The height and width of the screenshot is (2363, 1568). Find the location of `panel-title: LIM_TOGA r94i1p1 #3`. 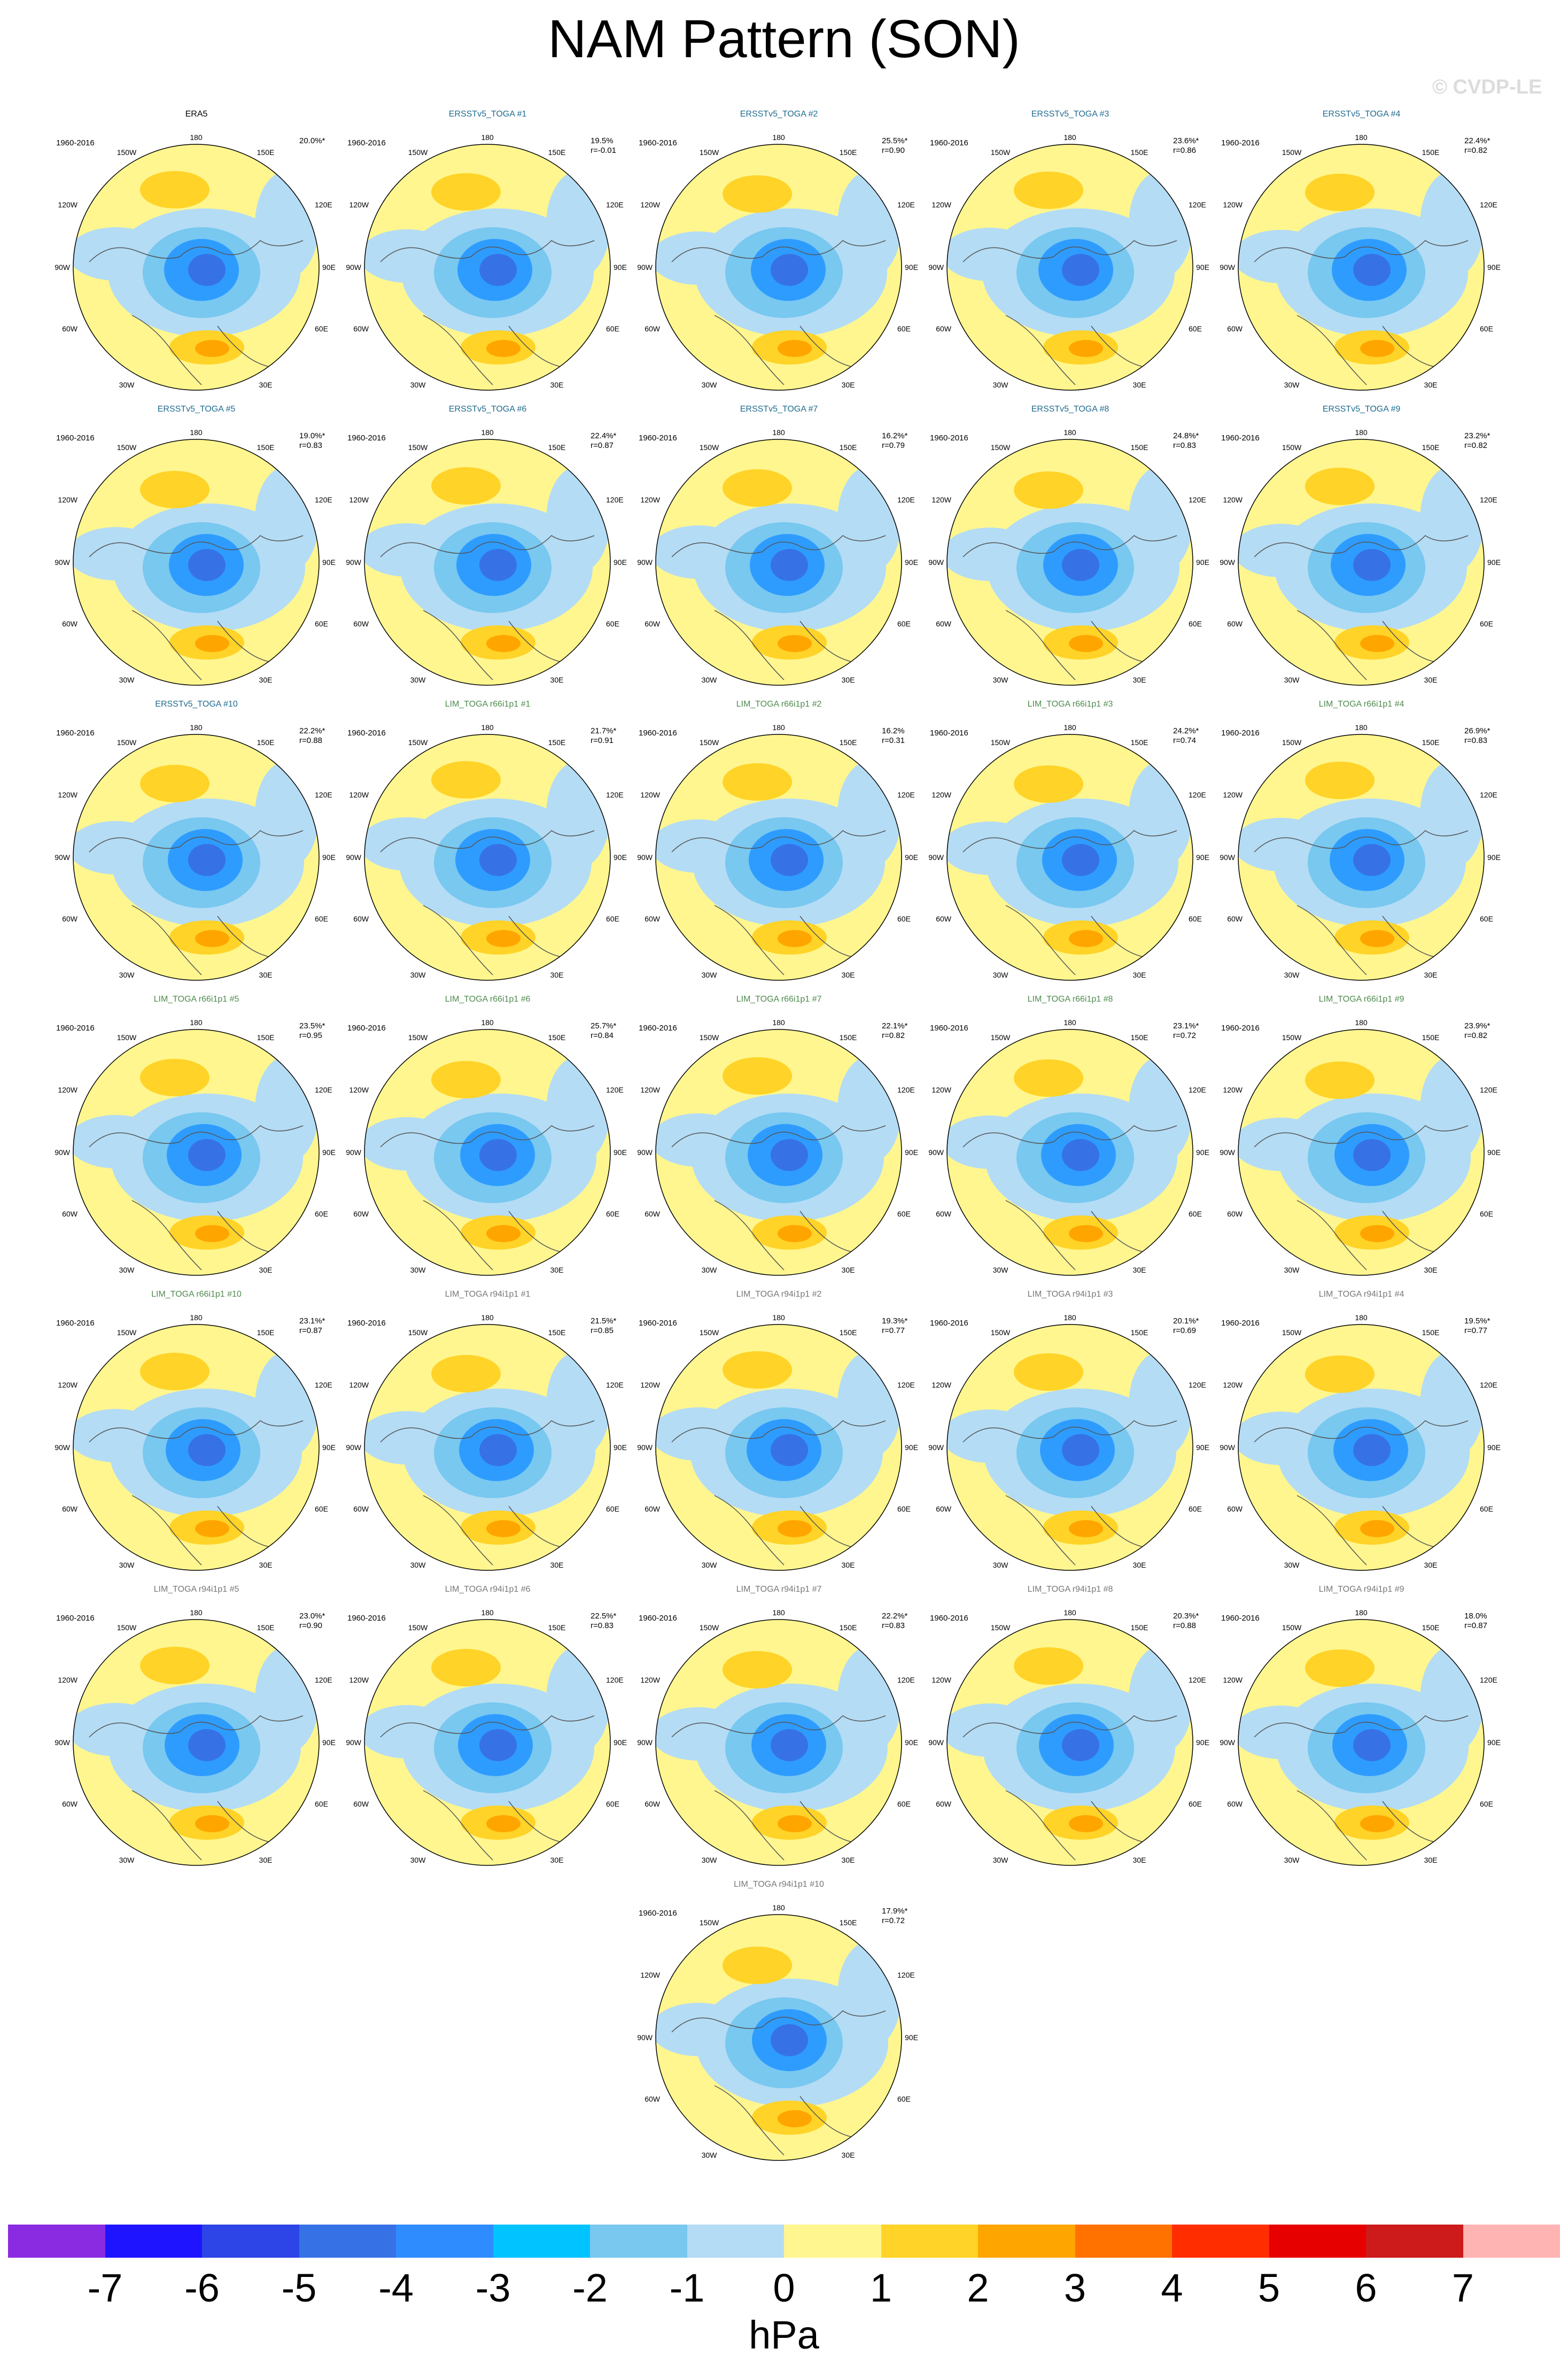

panel-title: LIM_TOGA r94i1p1 #3 is located at coordinates (1070, 1294).